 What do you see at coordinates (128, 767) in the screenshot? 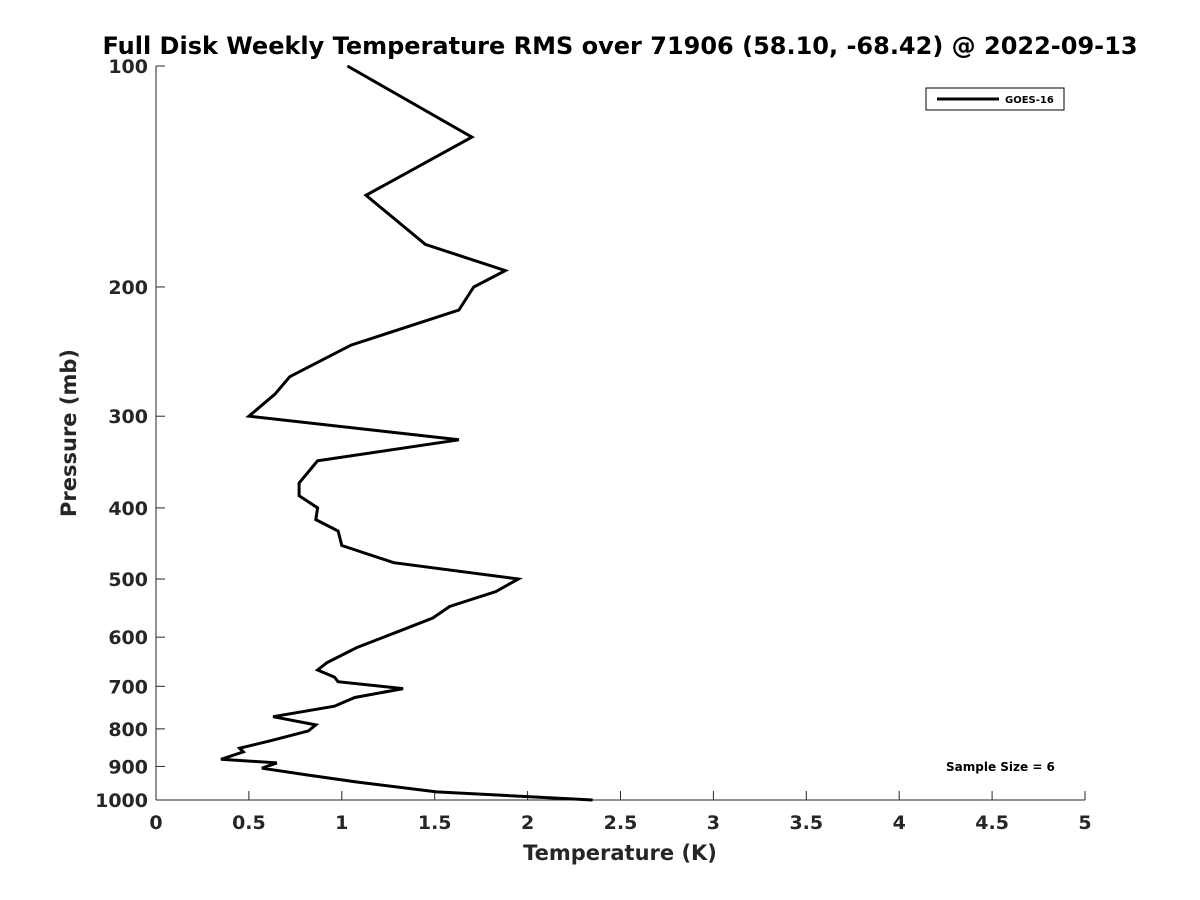
I see `y-tick-label: 900` at bounding box center [128, 767].